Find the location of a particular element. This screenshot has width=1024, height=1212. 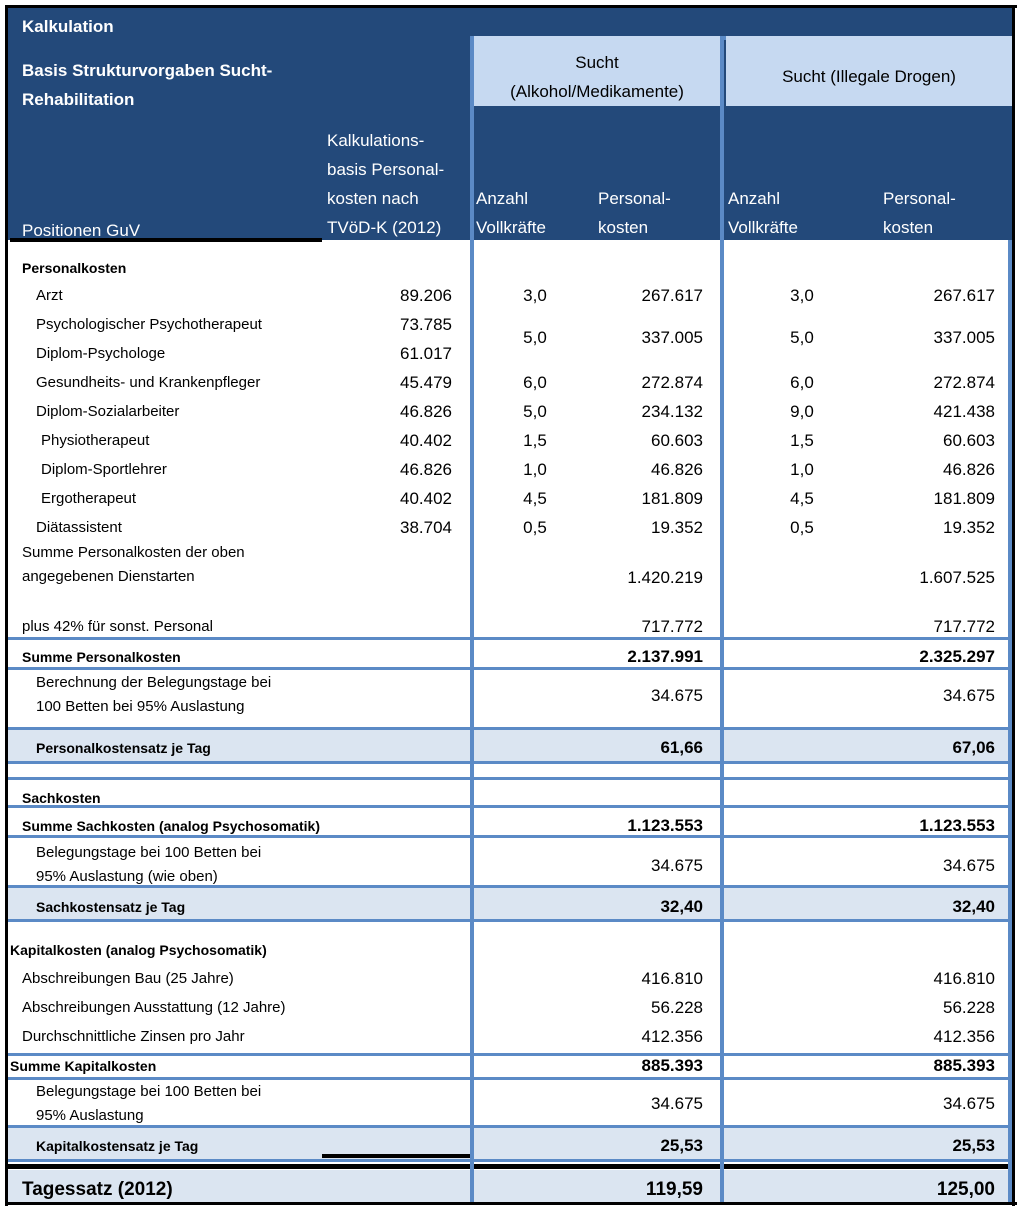

cell-anzahl-2: 0,5 is located at coordinates (802, 527).